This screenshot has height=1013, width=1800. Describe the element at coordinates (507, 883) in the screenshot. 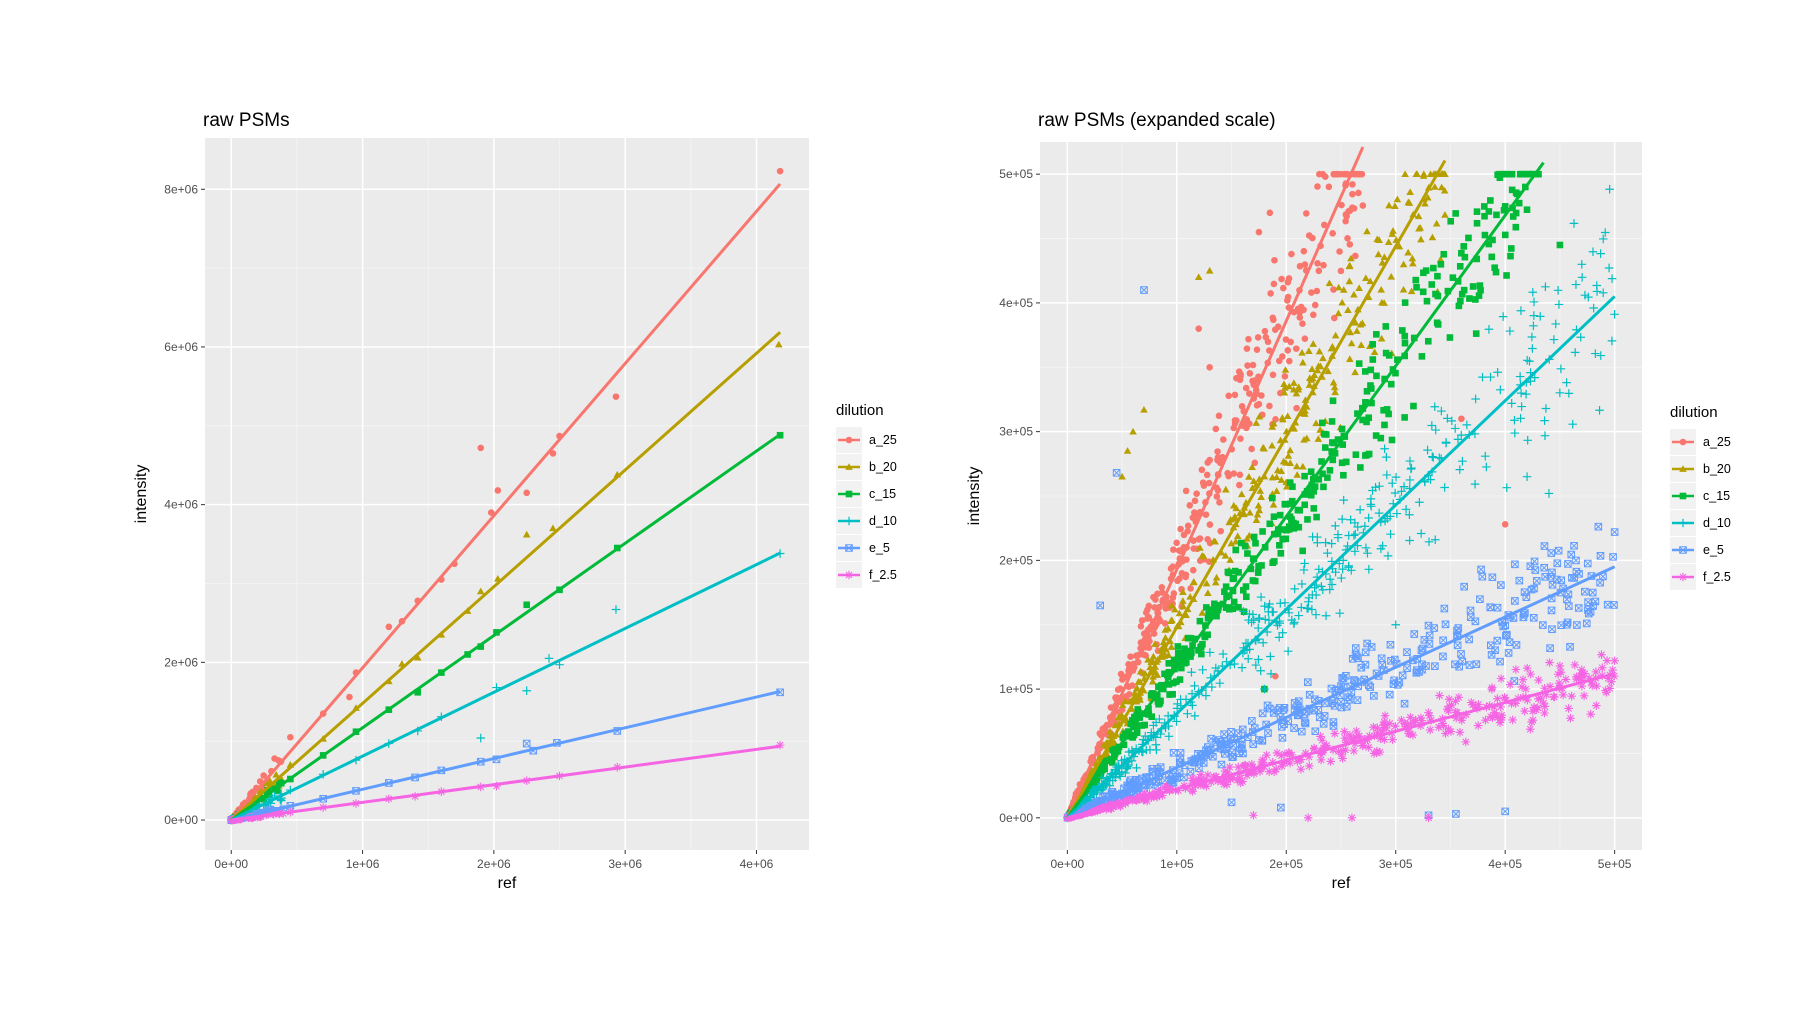

I see `chart-left-x-axis-title: ref` at that location.